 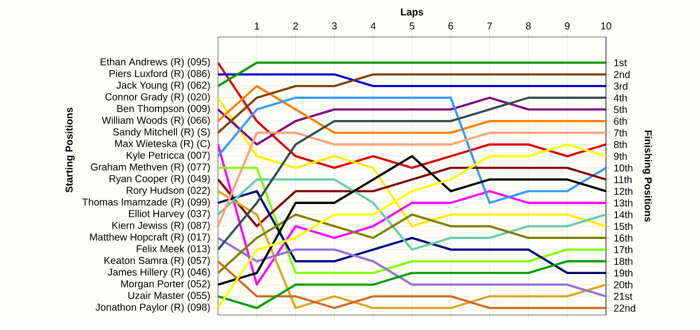 I want to click on x-tick-label: 4, so click(x=373, y=26).